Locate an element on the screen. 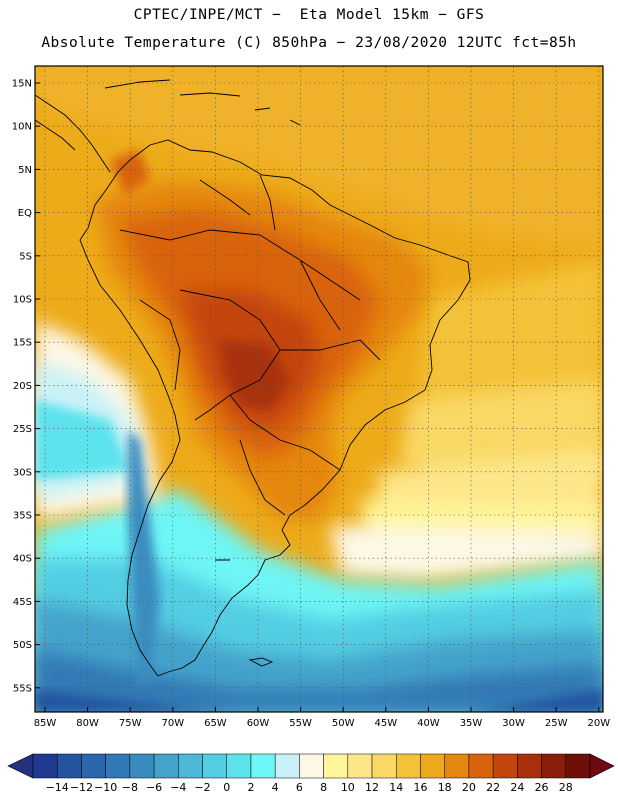  colorbar-label: 18 is located at coordinates (445, 787).